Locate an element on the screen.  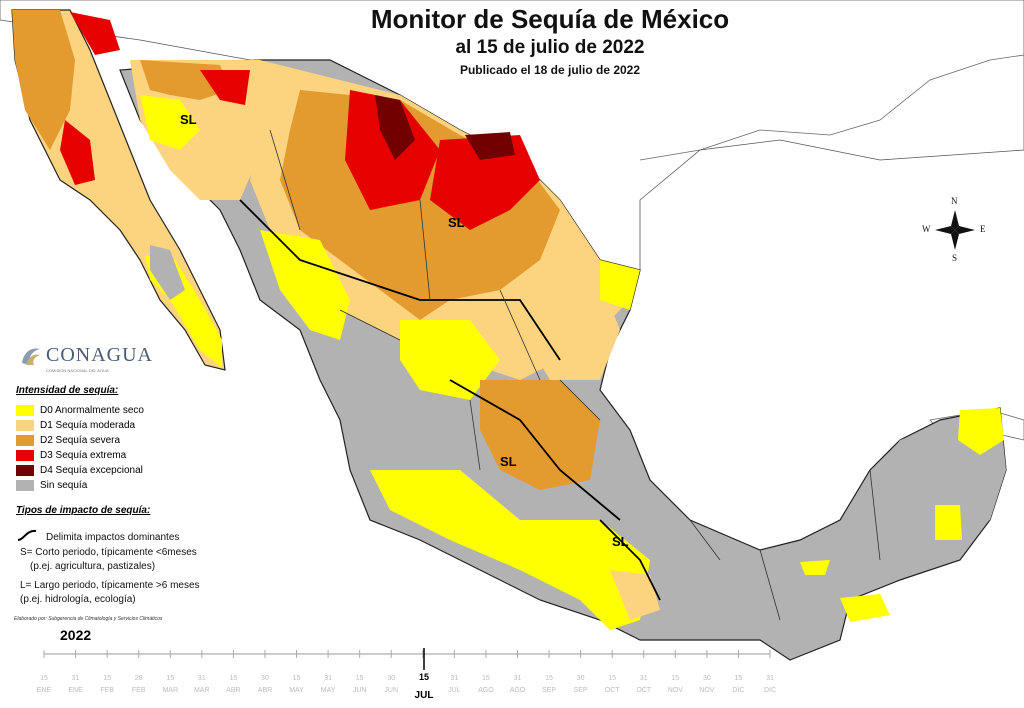
map-title: Monitor de Sequía de México is located at coordinates (550, 19).